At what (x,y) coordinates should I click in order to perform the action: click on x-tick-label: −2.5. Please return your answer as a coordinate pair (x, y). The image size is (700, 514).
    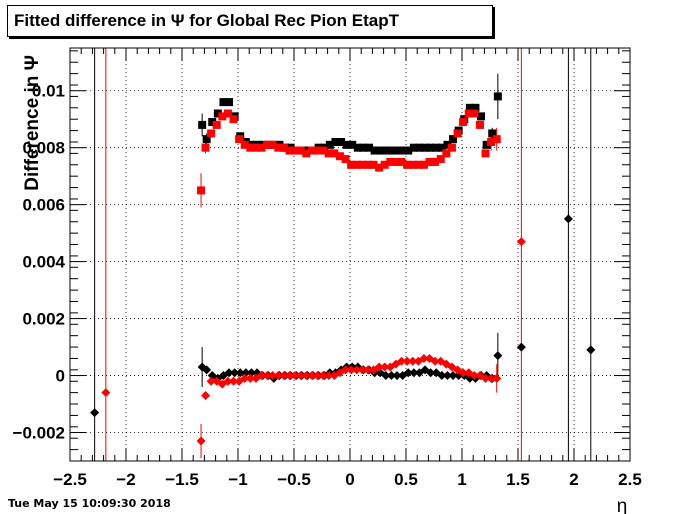
    Looking at the image, I should click on (70, 479).